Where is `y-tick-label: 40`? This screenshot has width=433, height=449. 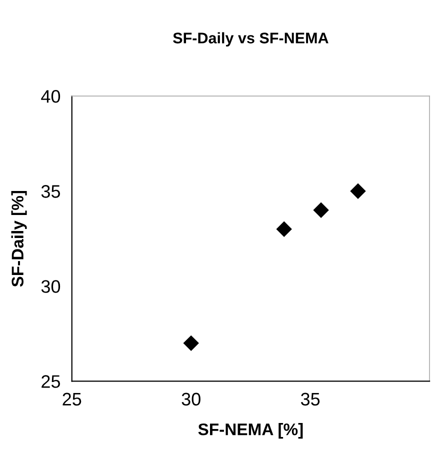 y-tick-label: 40 is located at coordinates (50, 96).